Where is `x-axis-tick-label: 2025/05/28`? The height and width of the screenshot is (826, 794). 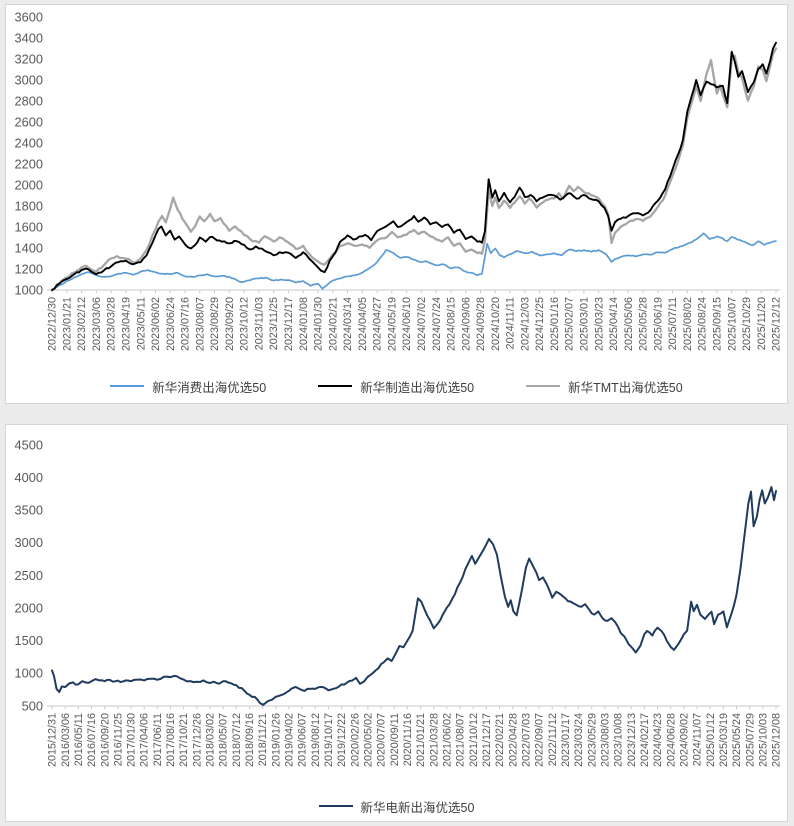
x-axis-tick-label: 2025/05/28 is located at coordinates (644, 324).